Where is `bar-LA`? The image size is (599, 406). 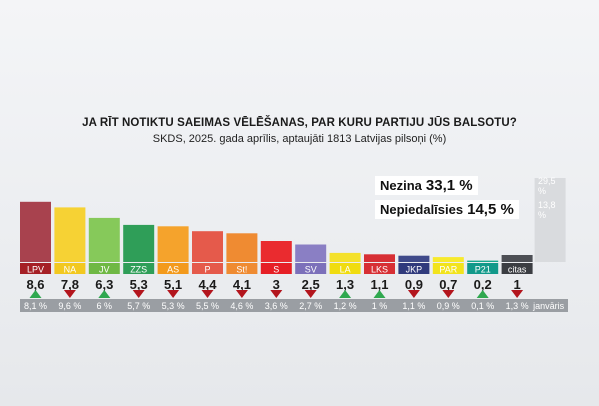 bar-LA is located at coordinates (345, 257).